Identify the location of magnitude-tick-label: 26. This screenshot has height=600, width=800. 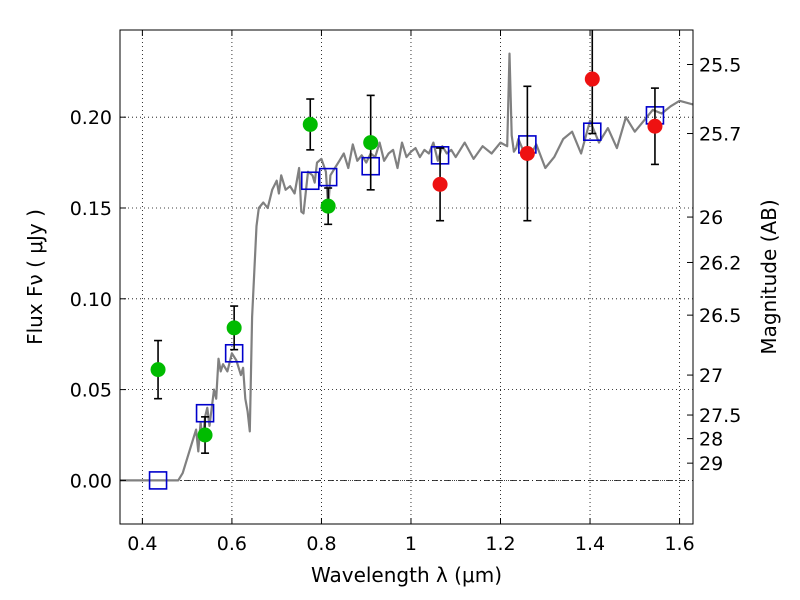
(711, 218).